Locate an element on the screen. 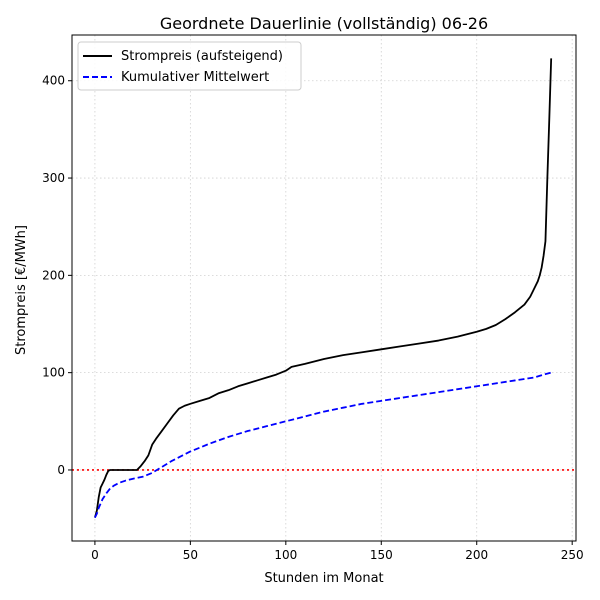 This screenshot has height=600, width=600. y-tick-label: 300 is located at coordinates (53, 178).